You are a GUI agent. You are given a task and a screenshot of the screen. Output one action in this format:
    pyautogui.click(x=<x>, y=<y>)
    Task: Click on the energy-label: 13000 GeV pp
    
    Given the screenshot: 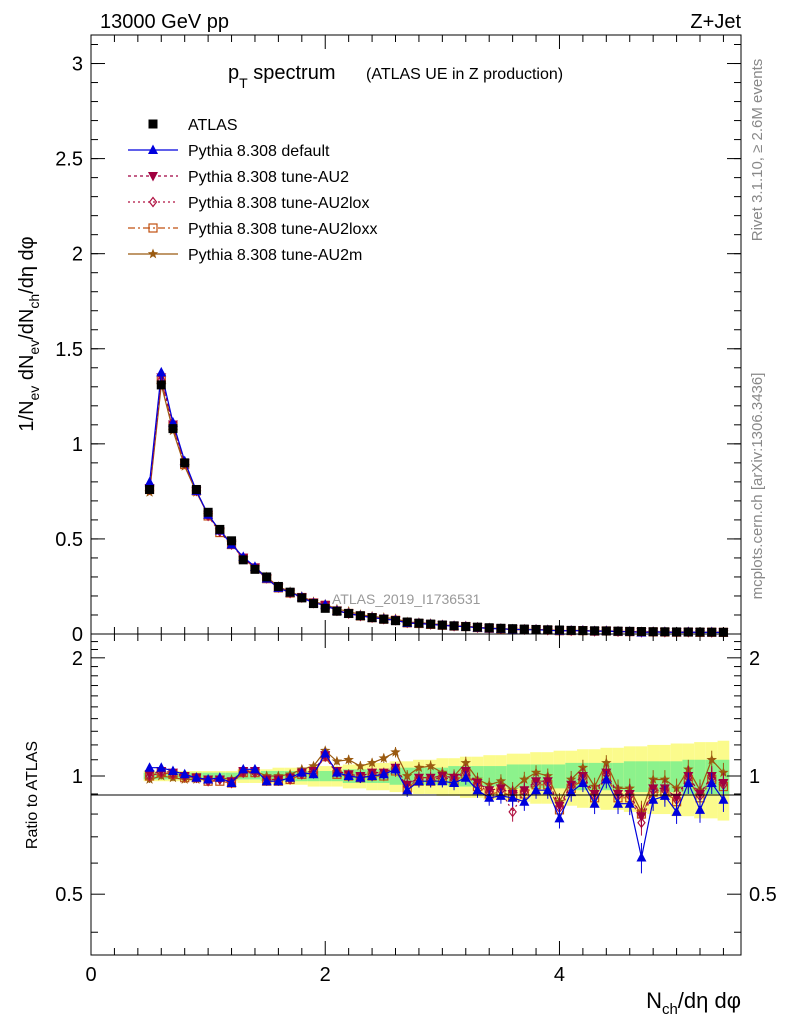 What is the action you would take?
    pyautogui.click(x=164, y=22)
    